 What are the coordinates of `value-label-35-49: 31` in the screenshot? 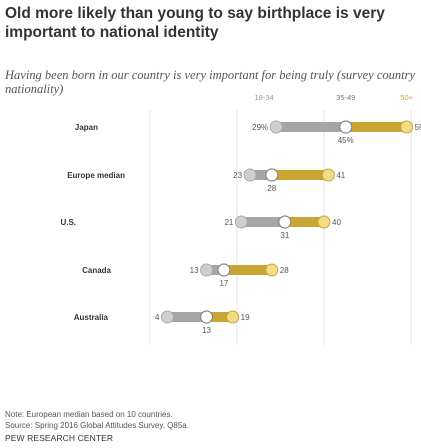 It's located at (284, 235).